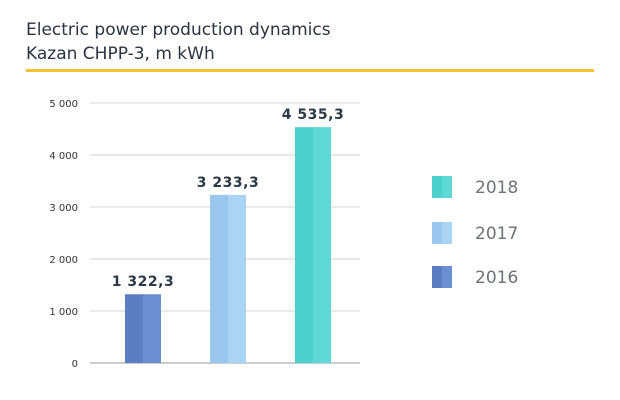 Image resolution: width=620 pixels, height=400 pixels. What do you see at coordinates (310, 70) in the screenshot?
I see `title-divider` at bounding box center [310, 70].